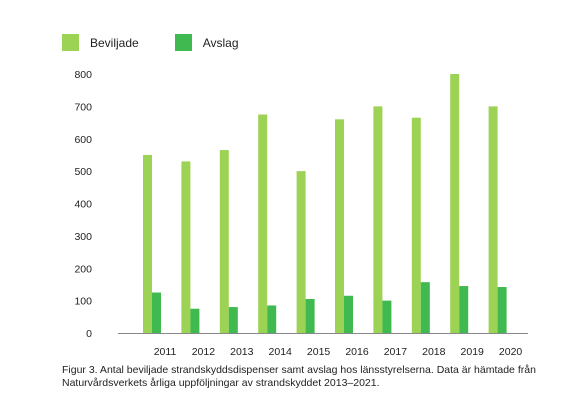  Describe the element at coordinates (83, 140) in the screenshot. I see `y-tick-label: 600` at that location.